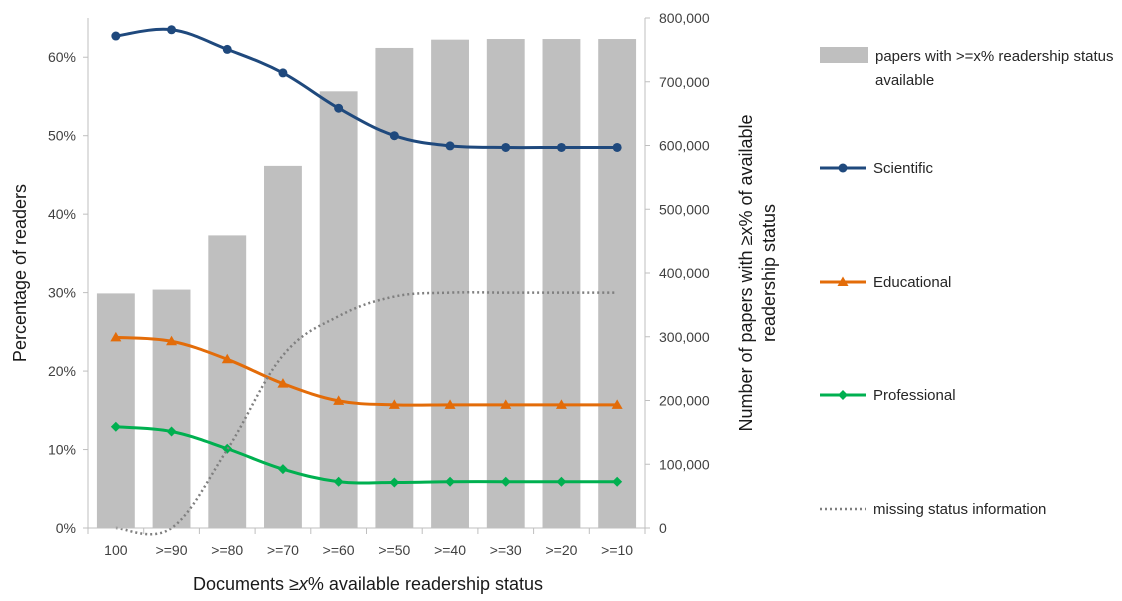 Image resolution: width=1122 pixels, height=601 pixels. Describe the element at coordinates (617, 550) in the screenshot. I see `x-tick-label: >=10` at that location.